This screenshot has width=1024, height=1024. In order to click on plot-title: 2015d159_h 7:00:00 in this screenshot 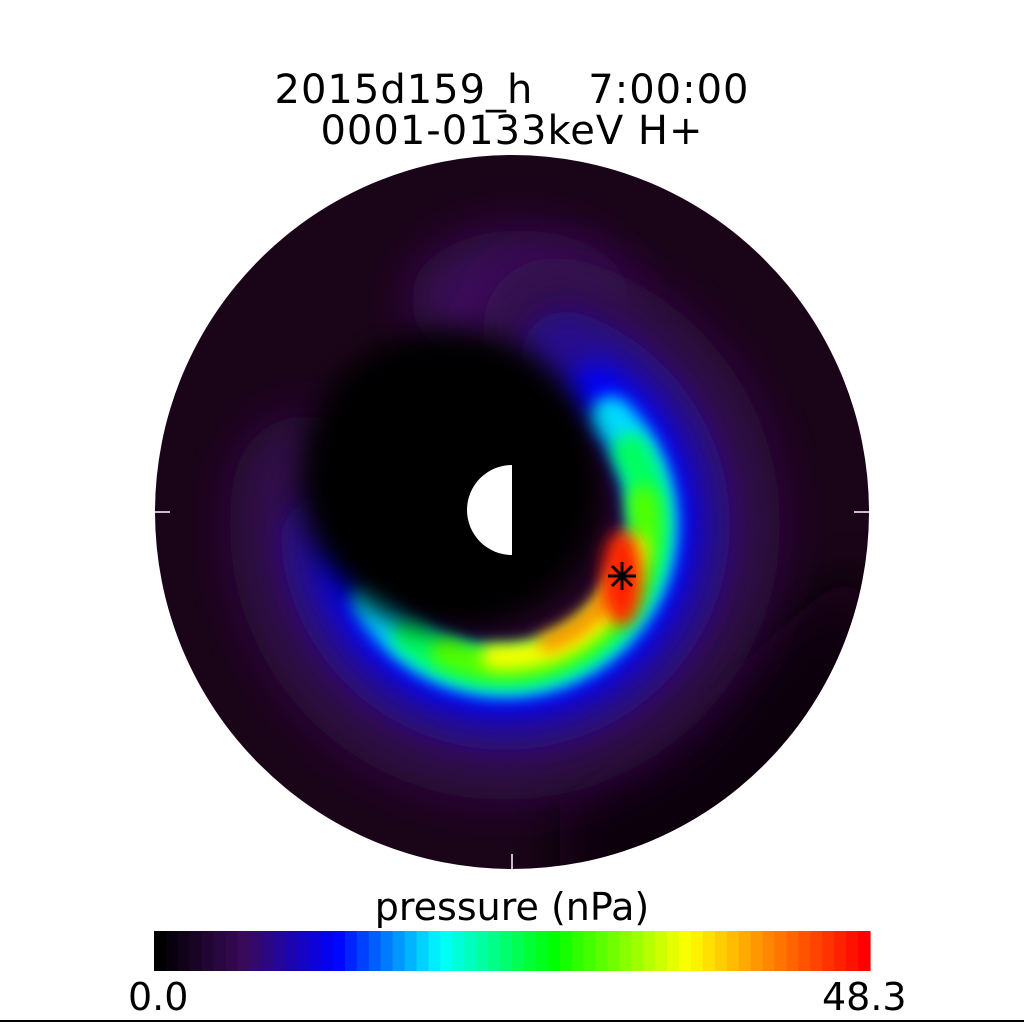, I will do `click(512, 90)`.